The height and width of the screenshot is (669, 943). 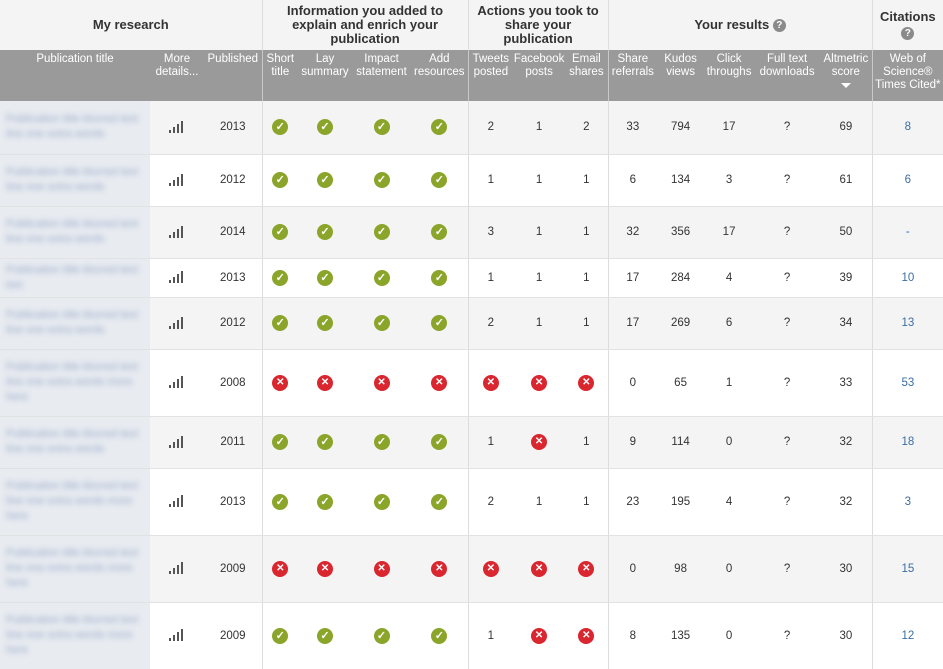 What do you see at coordinates (233, 127) in the screenshot?
I see `published-year: 2013` at bounding box center [233, 127].